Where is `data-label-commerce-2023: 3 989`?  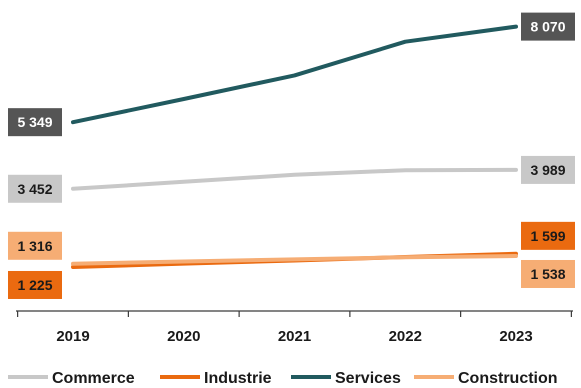
data-label-commerce-2023: 3 989 is located at coordinates (548, 169).